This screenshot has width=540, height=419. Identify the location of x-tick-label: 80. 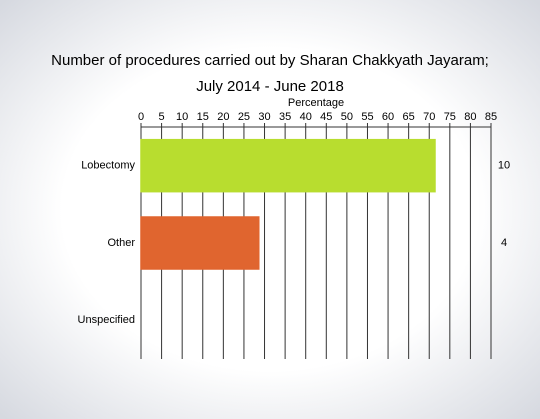
(470, 117).